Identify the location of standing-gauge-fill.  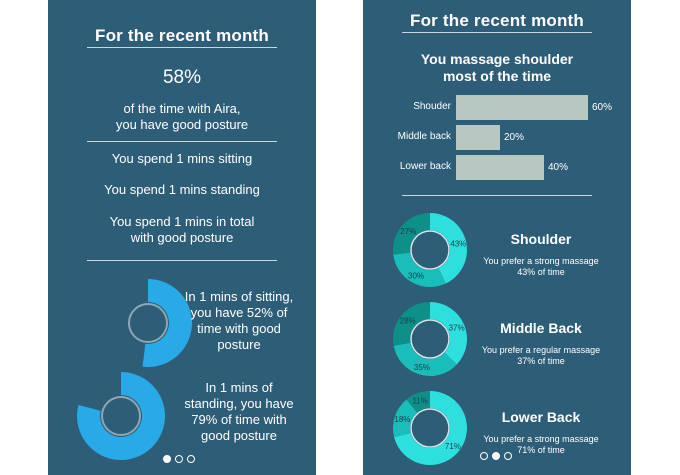
(121, 416).